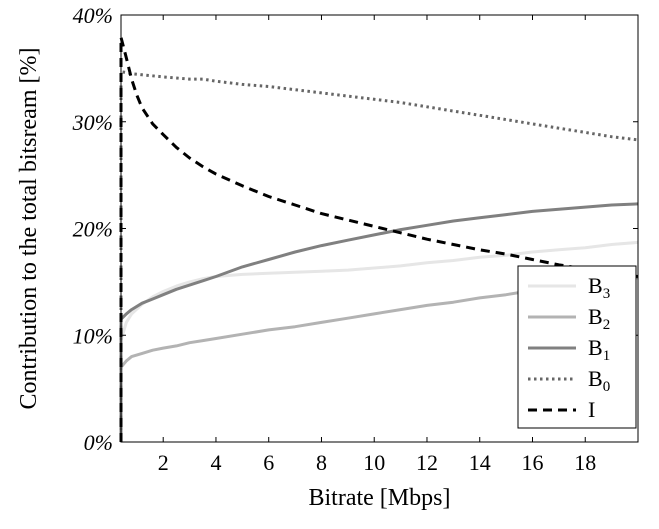 The image size is (659, 529). What do you see at coordinates (427, 462) in the screenshot?
I see `x-tick-label: 12` at bounding box center [427, 462].